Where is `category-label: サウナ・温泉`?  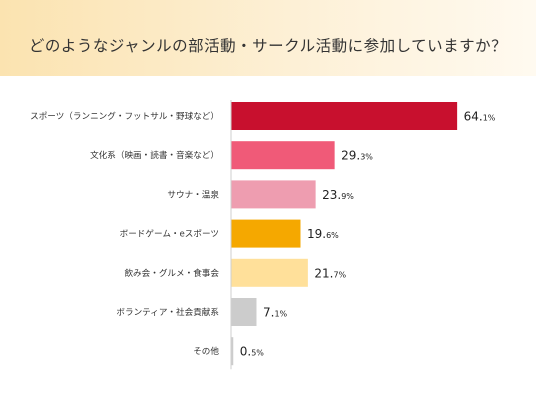 category-label: サウナ・温泉 is located at coordinates (193, 194).